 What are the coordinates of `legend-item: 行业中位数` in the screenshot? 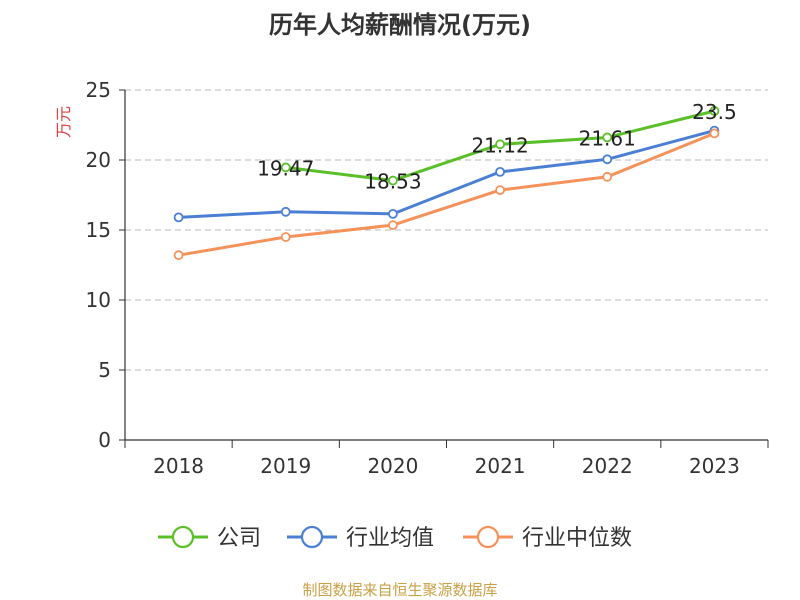 It's located at (547, 538).